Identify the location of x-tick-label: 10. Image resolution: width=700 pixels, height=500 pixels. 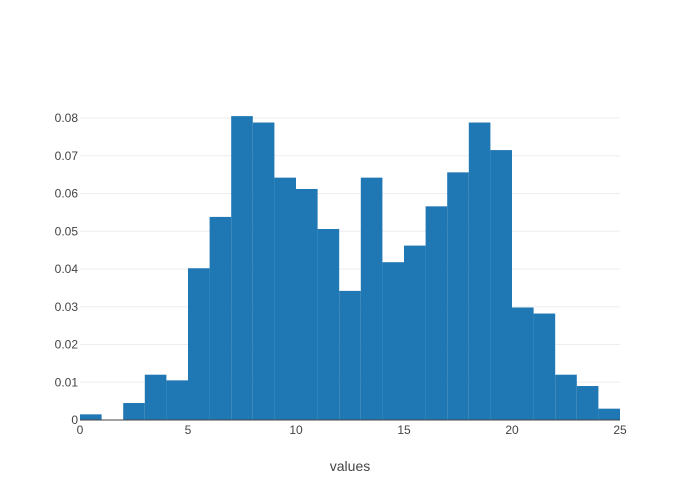
(296, 430).